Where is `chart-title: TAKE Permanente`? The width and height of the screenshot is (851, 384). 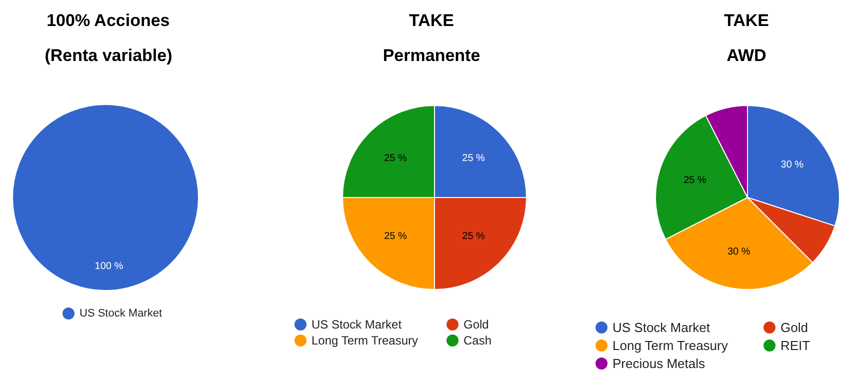 chart-title: TAKE Permanente is located at coordinates (431, 38).